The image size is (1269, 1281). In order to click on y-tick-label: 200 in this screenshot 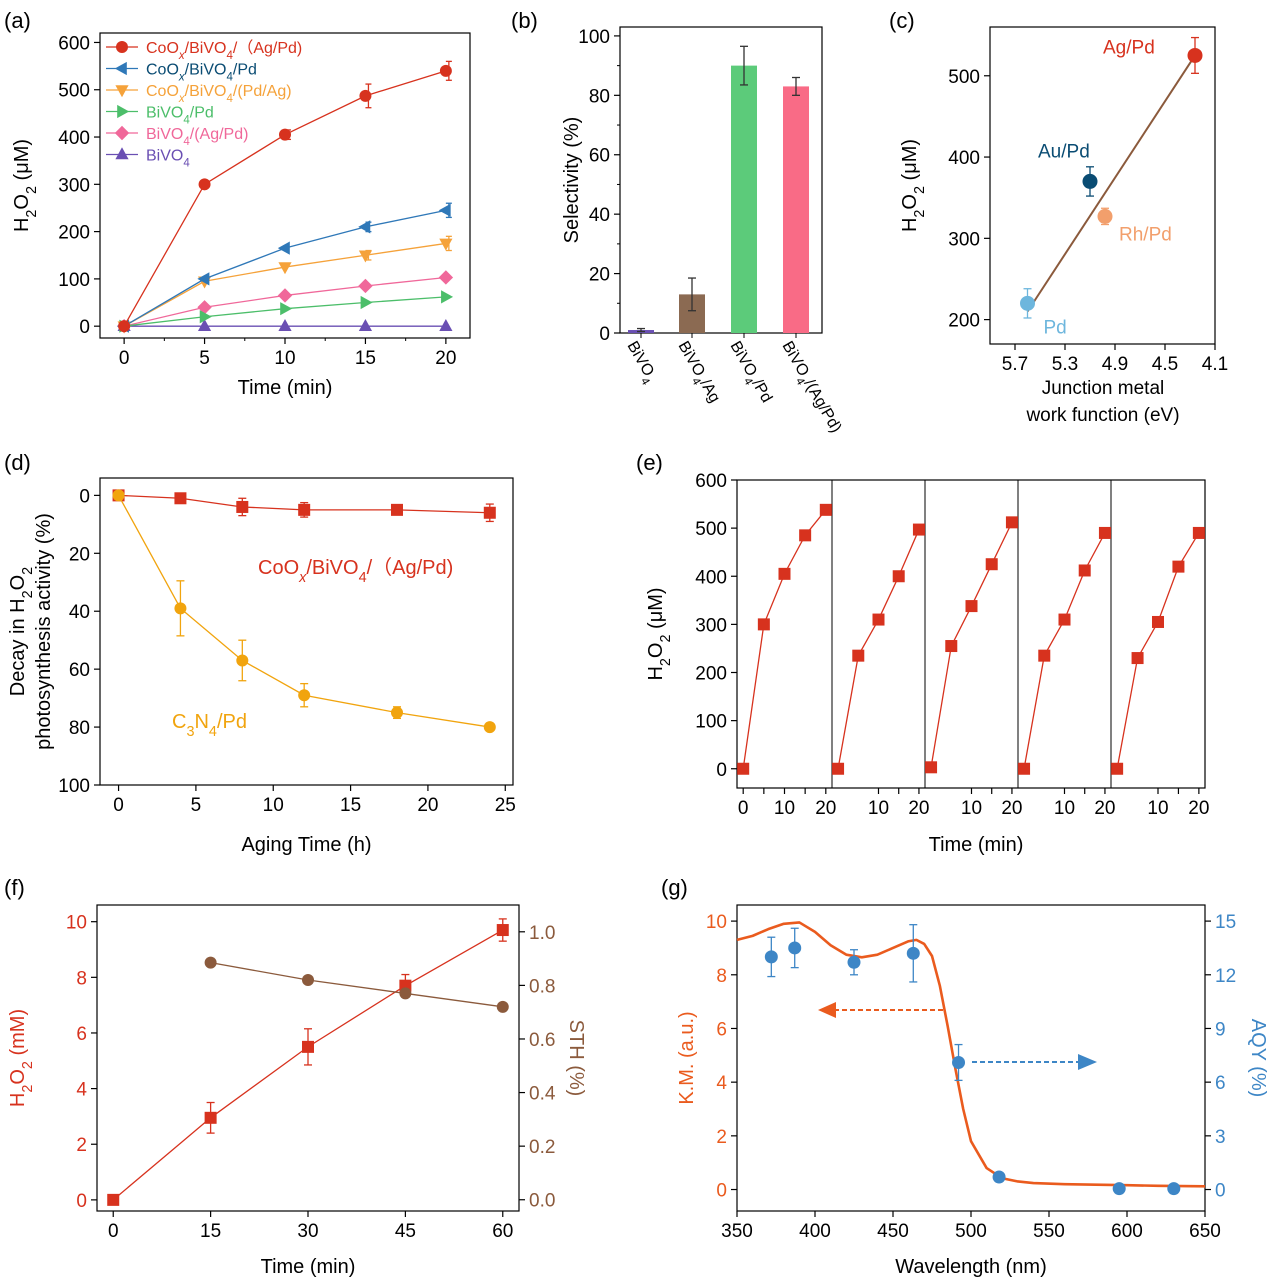, I will do `click(964, 321)`.